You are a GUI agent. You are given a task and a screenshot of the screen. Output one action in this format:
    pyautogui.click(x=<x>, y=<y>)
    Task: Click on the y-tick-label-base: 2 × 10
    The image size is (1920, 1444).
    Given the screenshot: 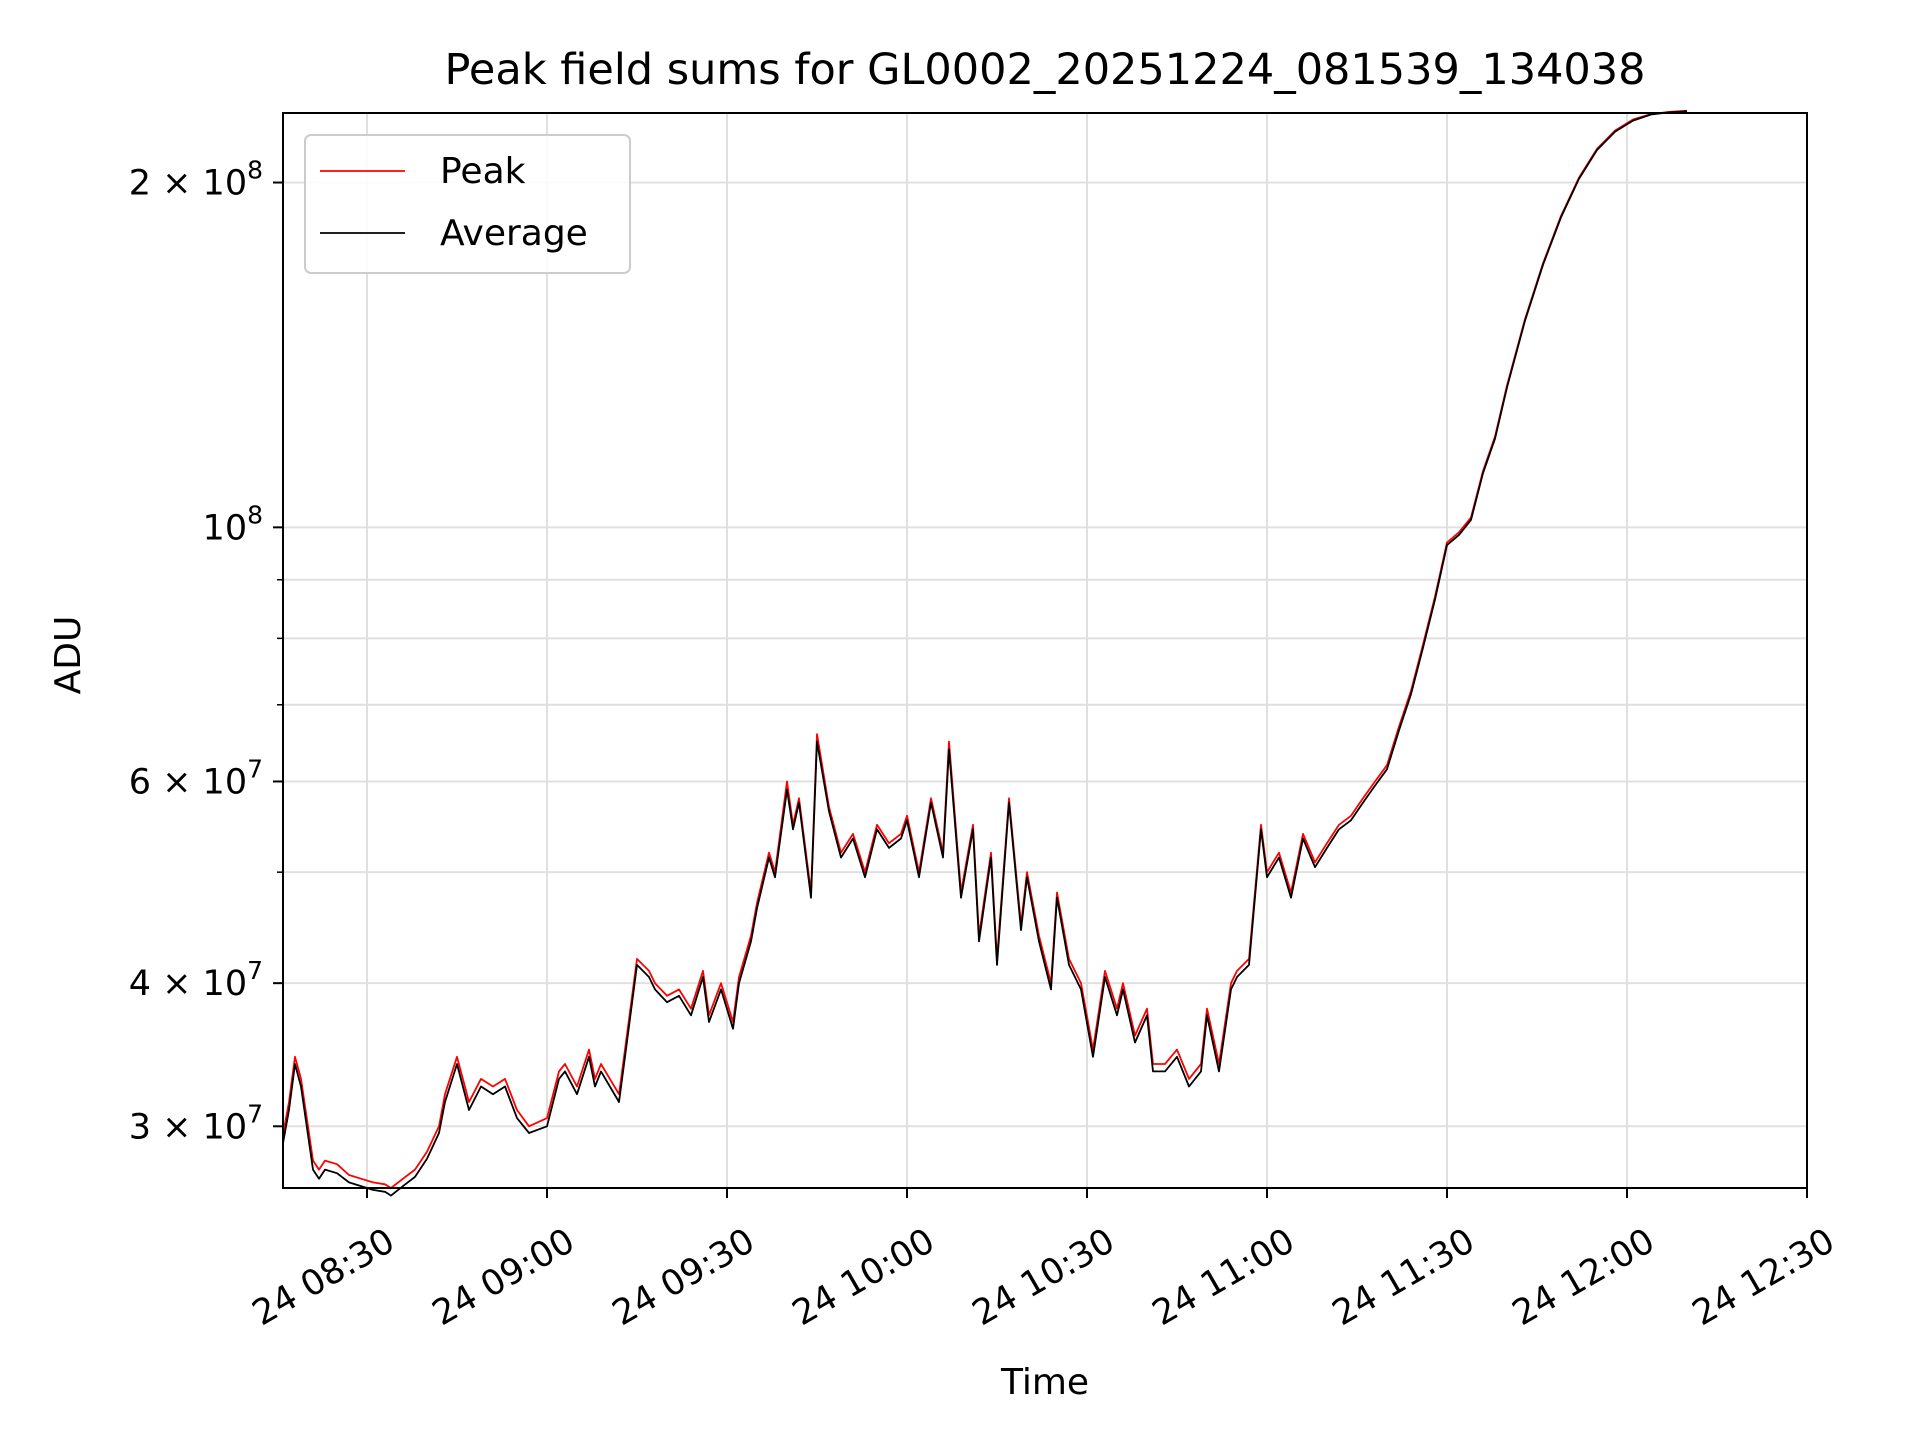 What is the action you would take?
    pyautogui.click(x=188, y=184)
    